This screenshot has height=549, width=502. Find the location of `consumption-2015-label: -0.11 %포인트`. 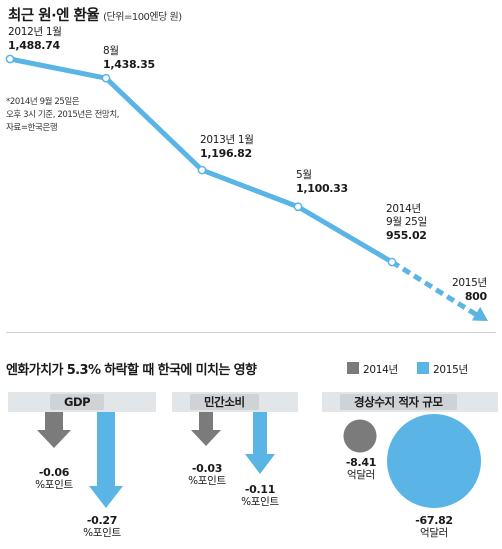

consumption-2015-label: -0.11 %포인트 is located at coordinates (260, 496).